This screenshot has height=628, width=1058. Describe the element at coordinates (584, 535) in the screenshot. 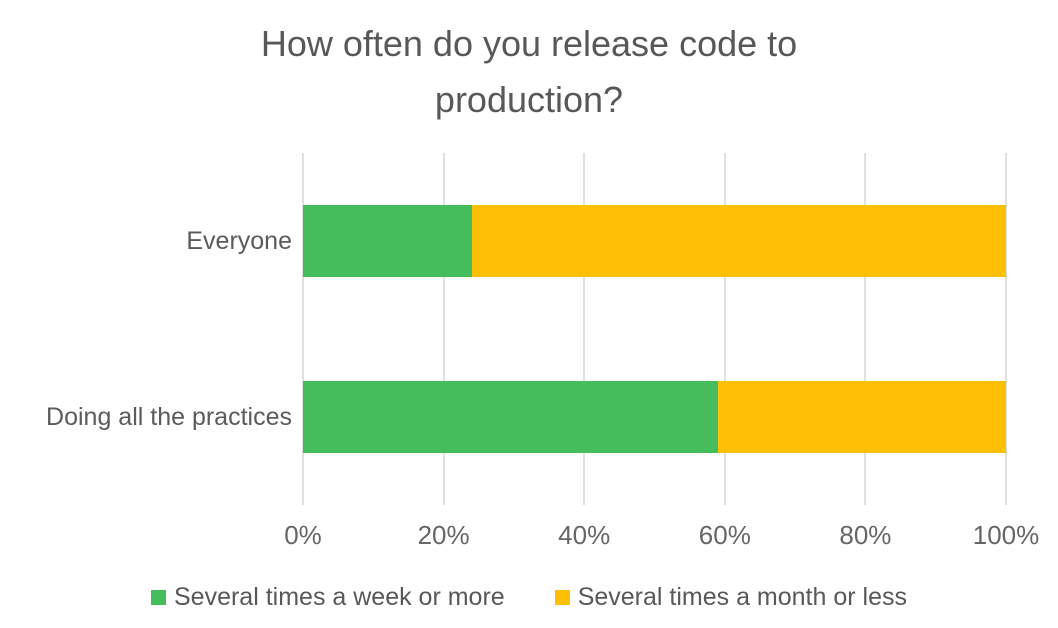

I see `x-tick-40: 40%` at that location.